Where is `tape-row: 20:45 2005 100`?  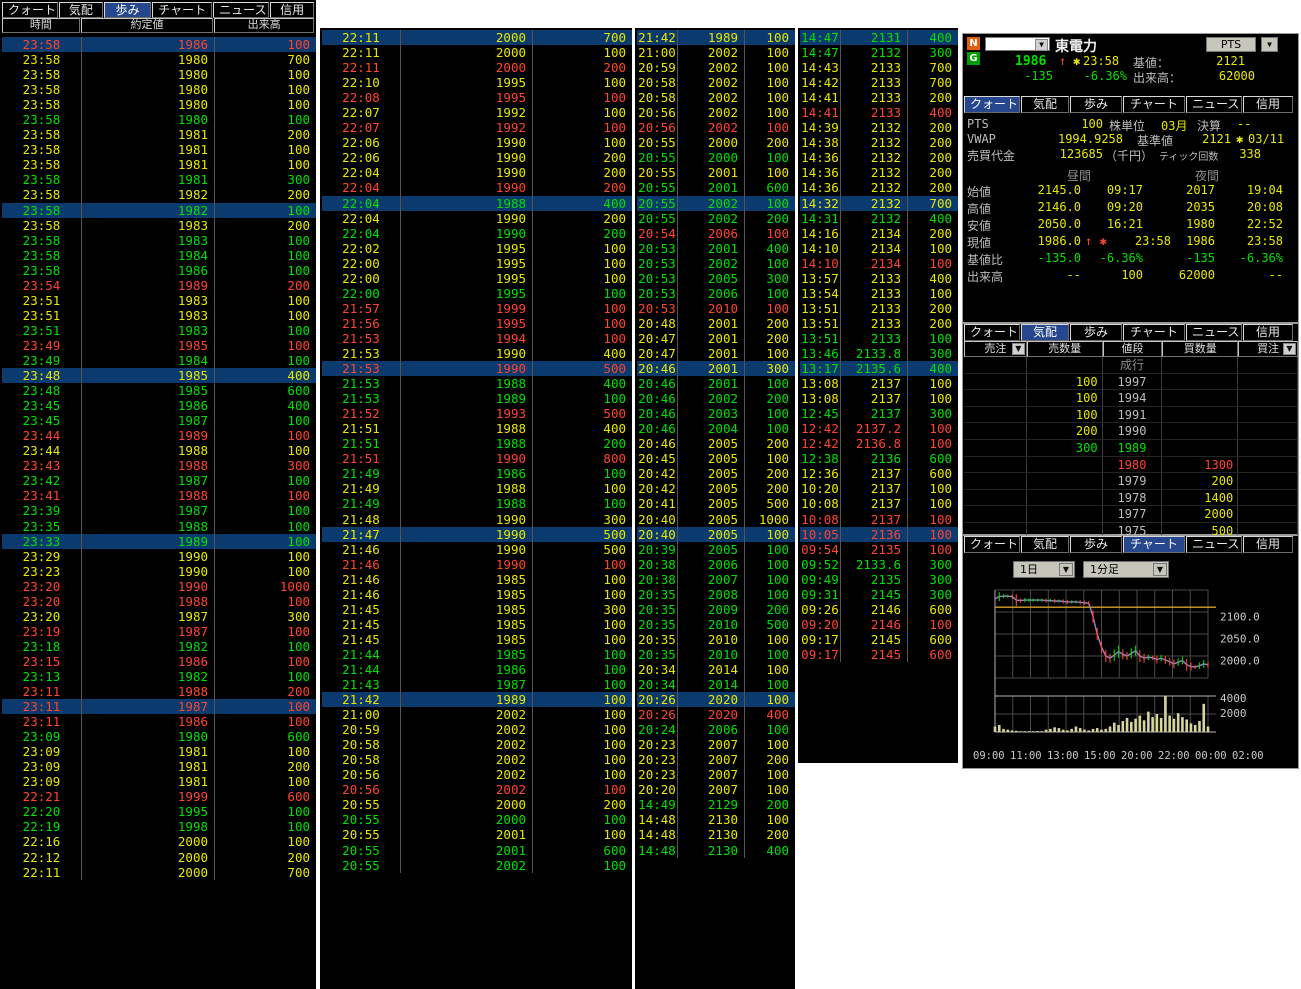 tape-row: 20:45 2005 100 is located at coordinates (716, 459).